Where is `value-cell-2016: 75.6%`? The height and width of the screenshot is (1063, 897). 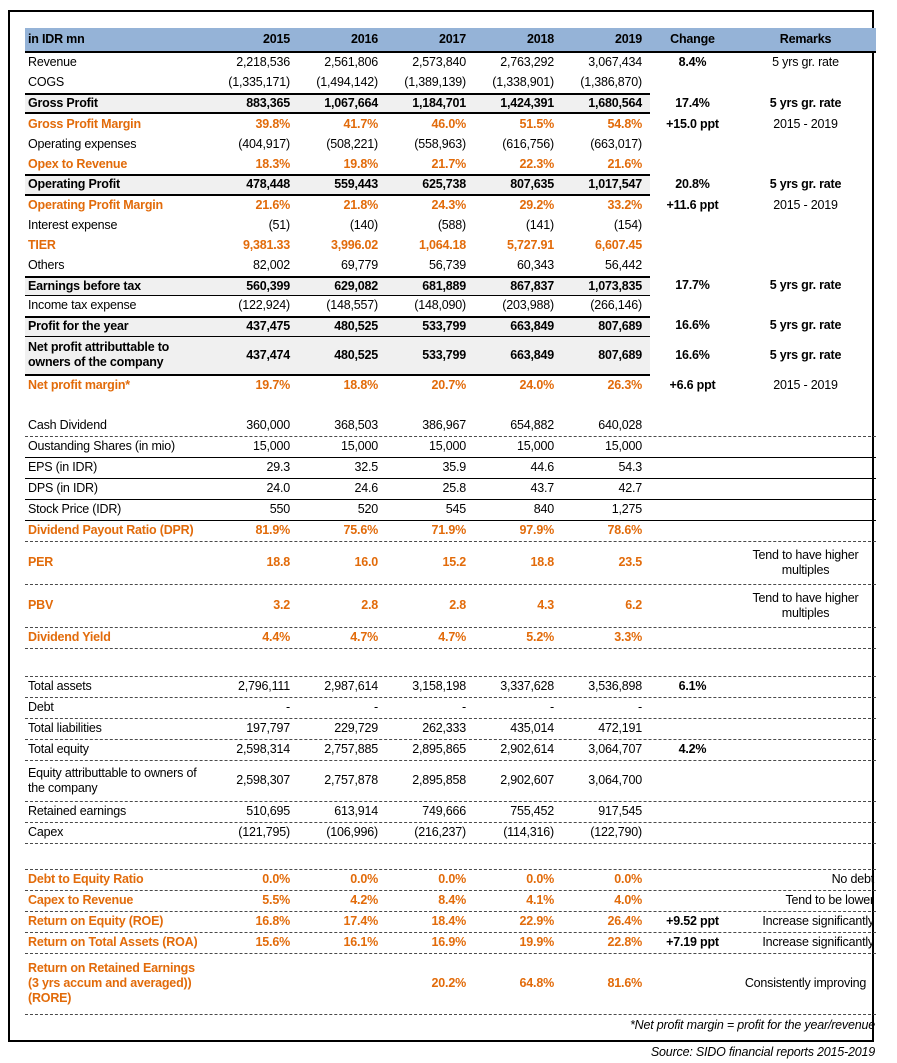
value-cell-2016: 75.6% is located at coordinates (361, 530).